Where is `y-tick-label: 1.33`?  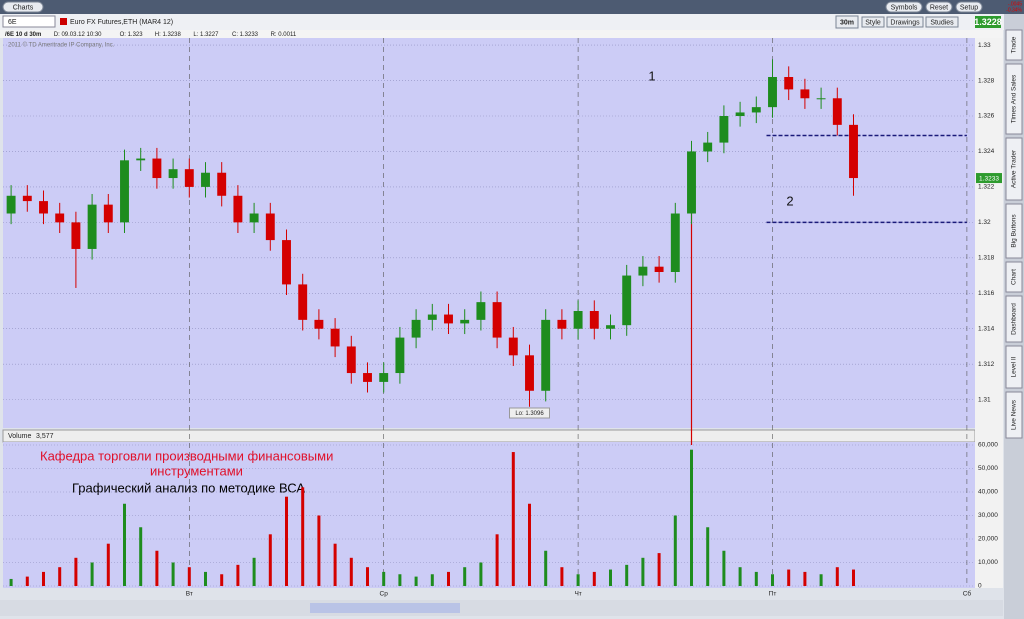 y-tick-label: 1.33 is located at coordinates (984, 45).